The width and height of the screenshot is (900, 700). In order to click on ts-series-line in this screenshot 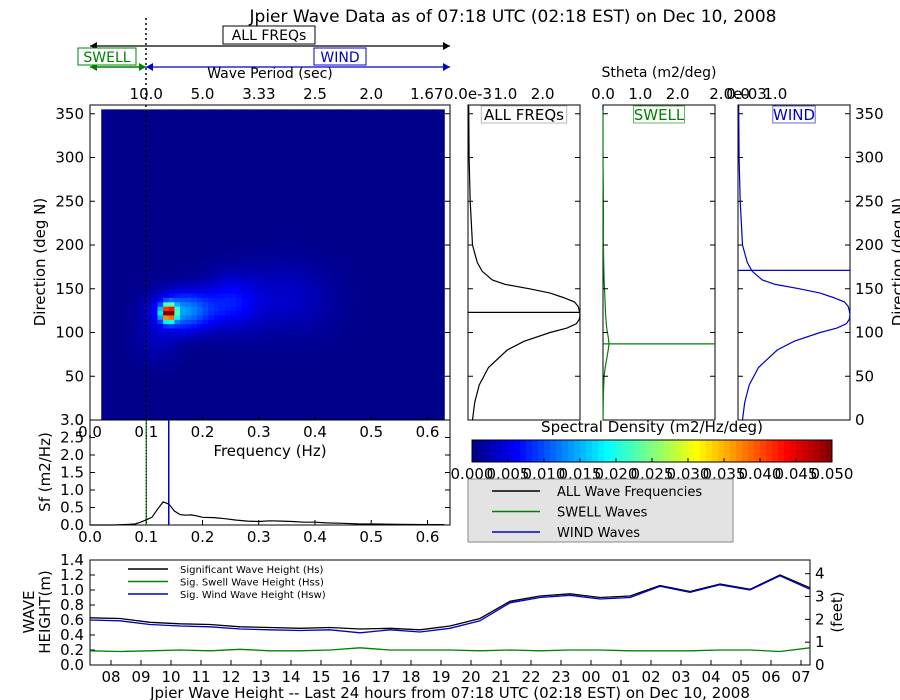, I will do `click(450, 650)`.